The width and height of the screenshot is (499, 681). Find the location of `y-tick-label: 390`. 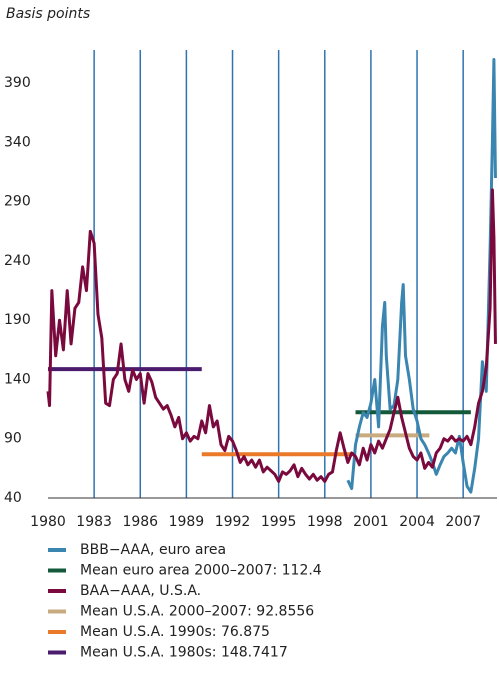

y-tick-label: 390 is located at coordinates (17, 83).